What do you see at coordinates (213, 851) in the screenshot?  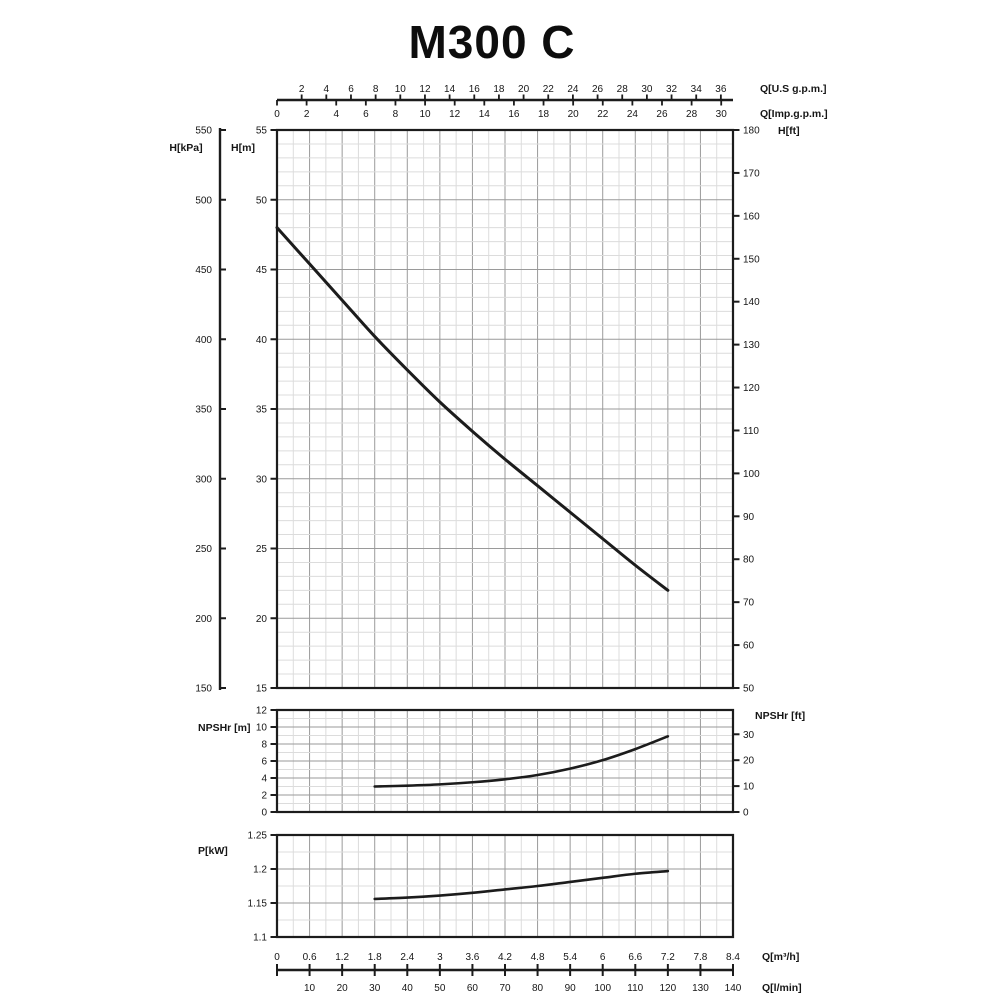 I see `power-kw-axis-label: P[kW]` at bounding box center [213, 851].